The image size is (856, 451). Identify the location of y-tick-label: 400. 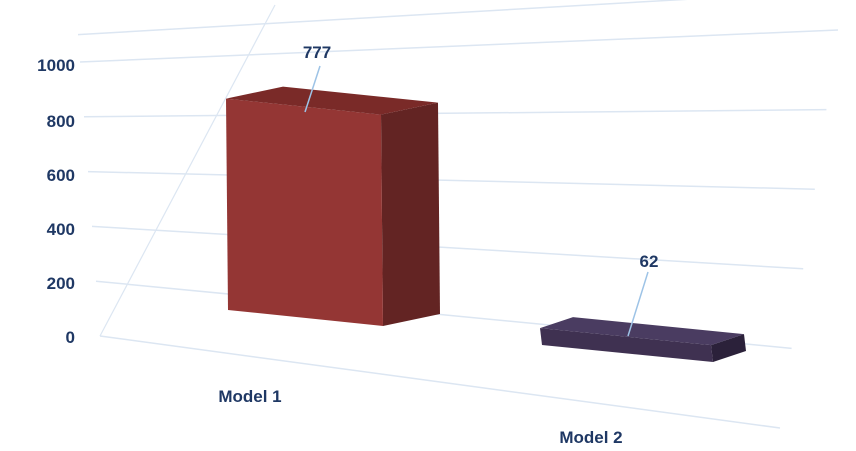
(61, 229).